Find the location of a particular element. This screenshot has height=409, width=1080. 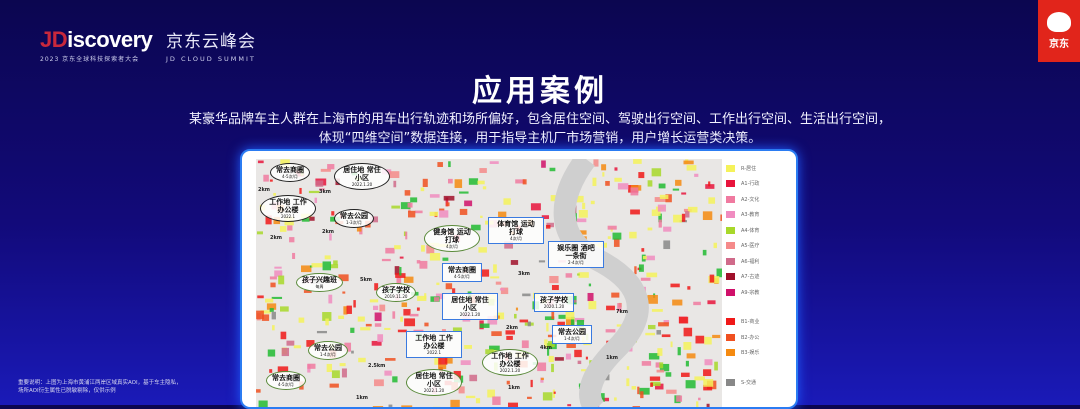

legend-item: A4-体育 is located at coordinates (761, 230).